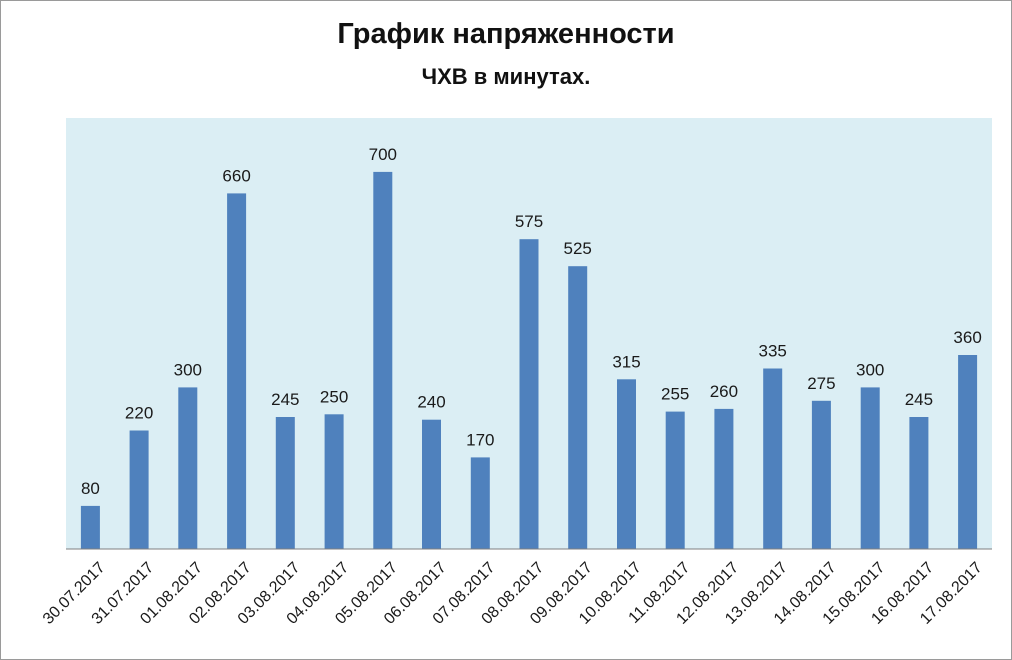 The image size is (1012, 660). Describe the element at coordinates (383, 360) in the screenshot. I see `bar-05.08.2017` at that location.